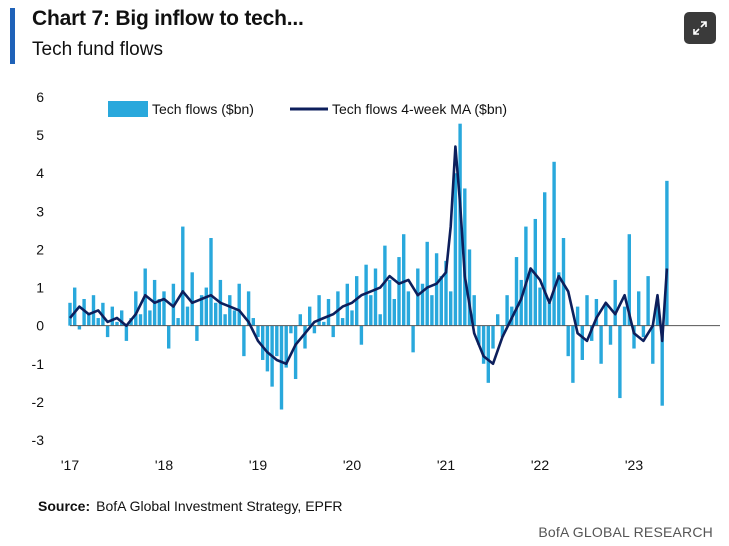  Describe the element at coordinates (128, 109) in the screenshot. I see `legend-swatch-bars` at that location.